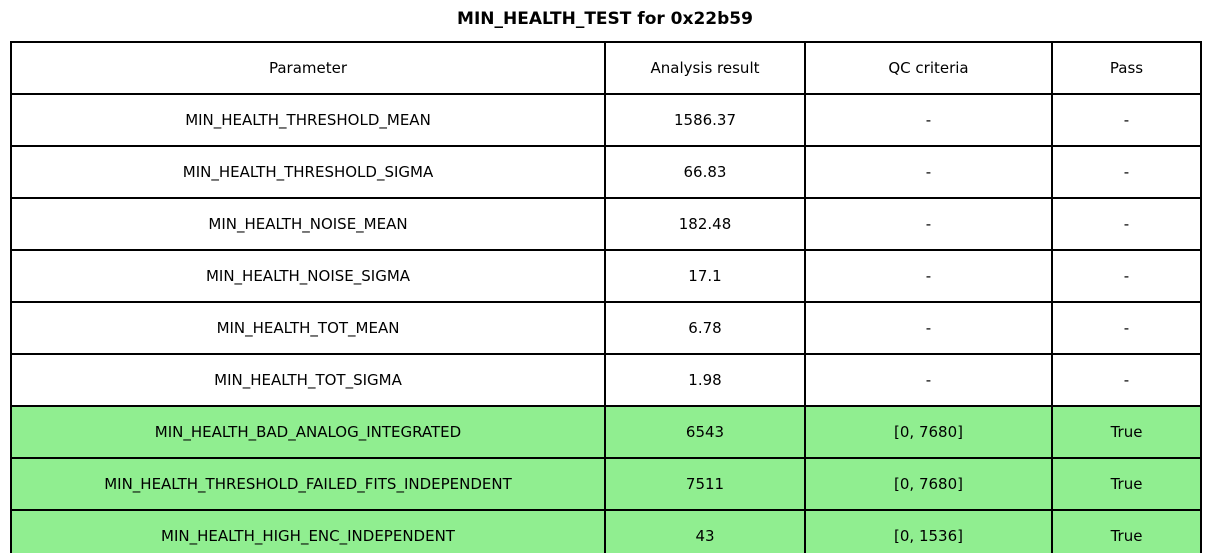 The width and height of the screenshot is (1210, 553). I want to click on cell-analysis-result: 6543, so click(705, 432).